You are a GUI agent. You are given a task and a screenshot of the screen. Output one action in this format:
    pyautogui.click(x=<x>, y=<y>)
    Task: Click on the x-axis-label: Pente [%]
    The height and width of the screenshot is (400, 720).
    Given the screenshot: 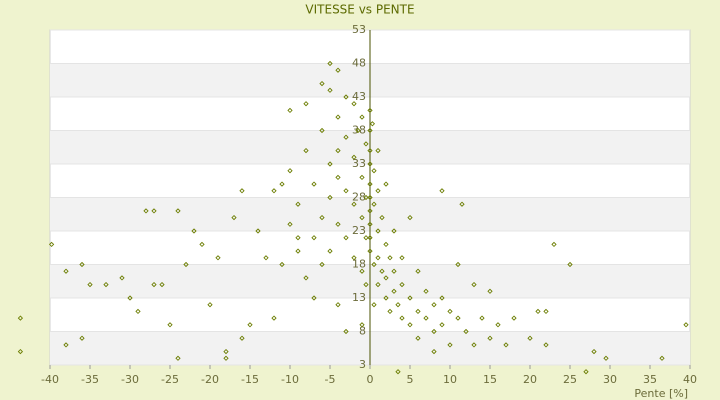 What is the action you would take?
    pyautogui.click(x=661, y=393)
    